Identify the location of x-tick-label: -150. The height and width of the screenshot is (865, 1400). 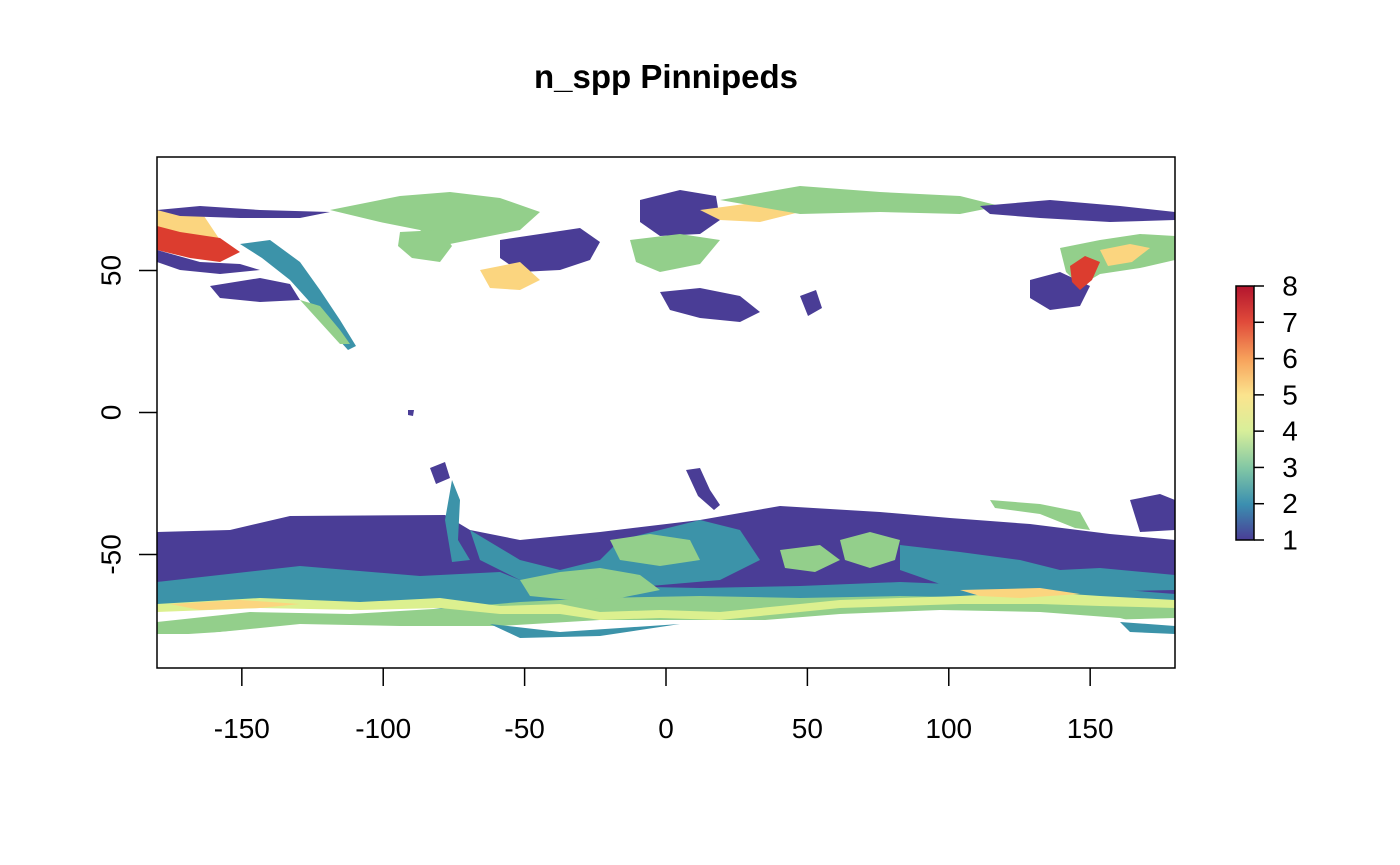
(242, 728).